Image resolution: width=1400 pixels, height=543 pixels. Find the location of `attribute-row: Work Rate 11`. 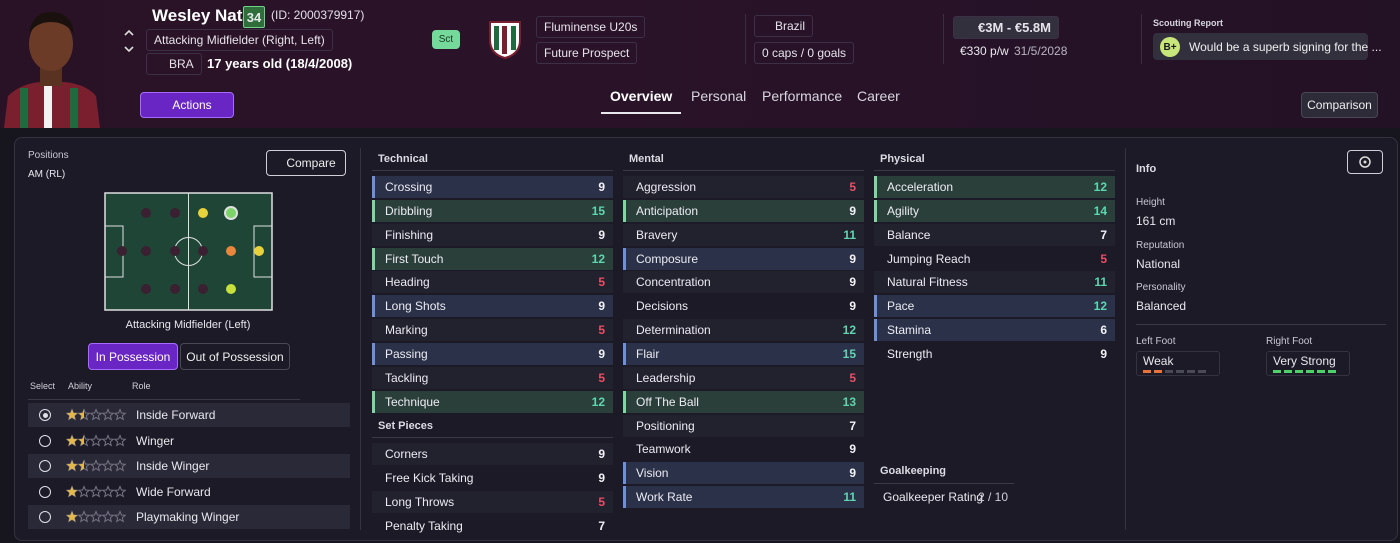

attribute-row: Work Rate 11 is located at coordinates (743, 497).